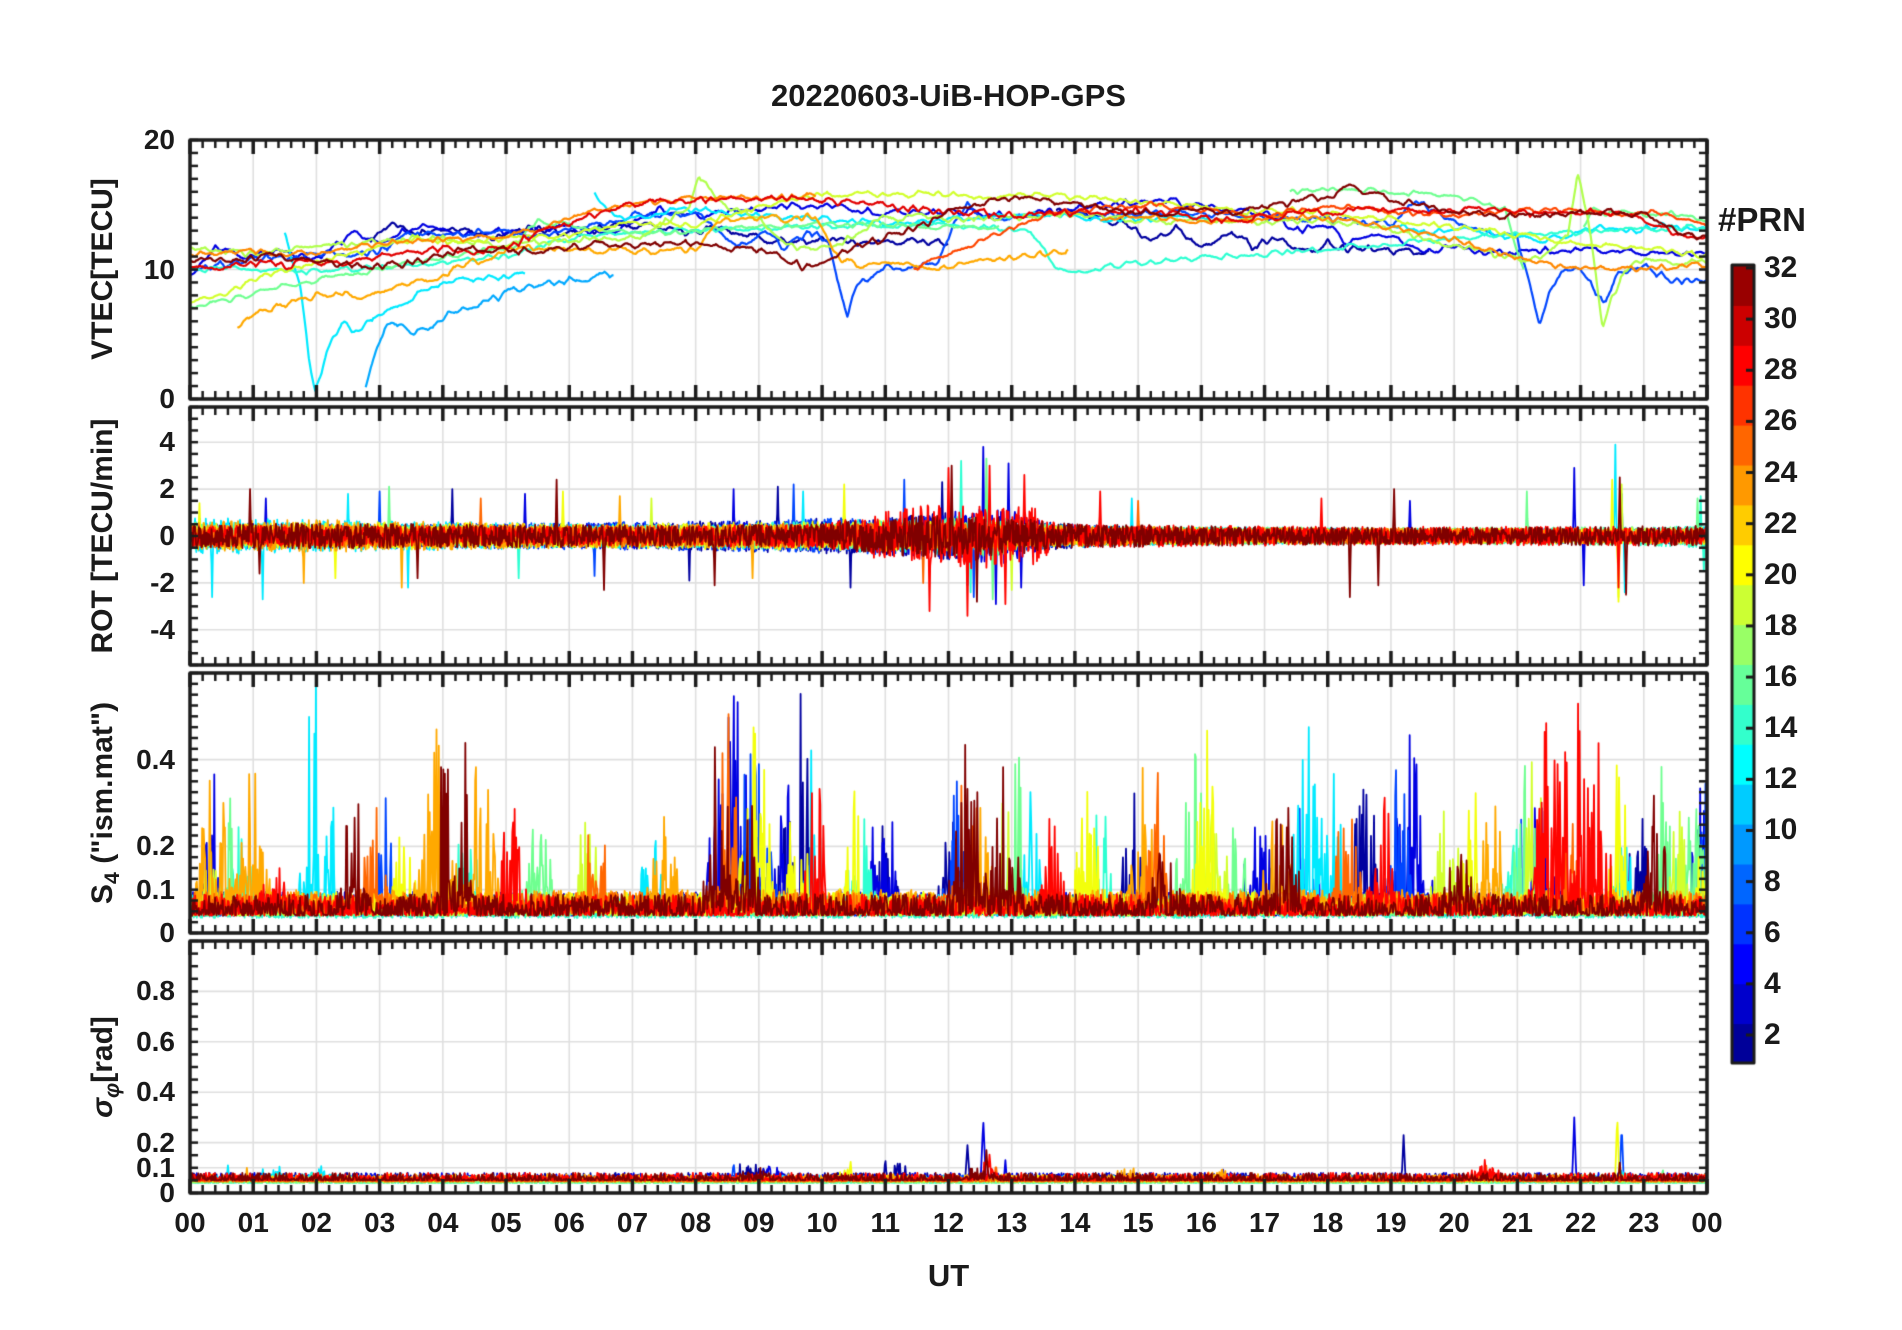 Image resolution: width=1902 pixels, height=1330 pixels. Describe the element at coordinates (162, 629) in the screenshot. I see `y-tick-label: -4` at that location.